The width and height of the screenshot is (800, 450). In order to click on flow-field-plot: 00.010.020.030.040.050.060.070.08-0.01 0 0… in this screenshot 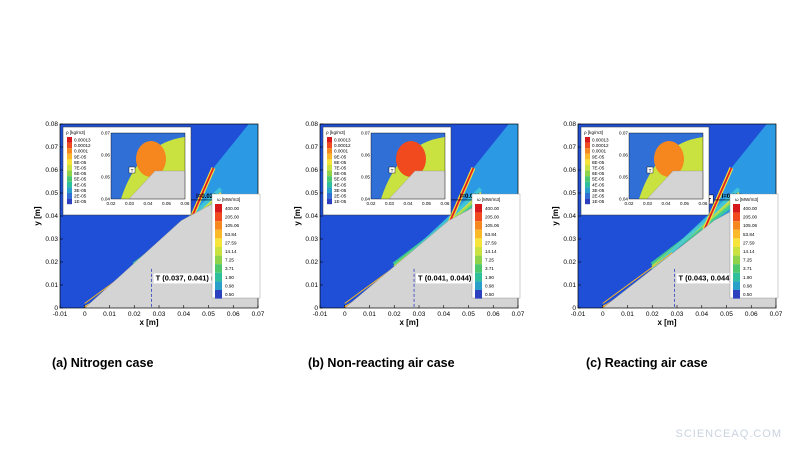, I will do `click(667, 224)`.